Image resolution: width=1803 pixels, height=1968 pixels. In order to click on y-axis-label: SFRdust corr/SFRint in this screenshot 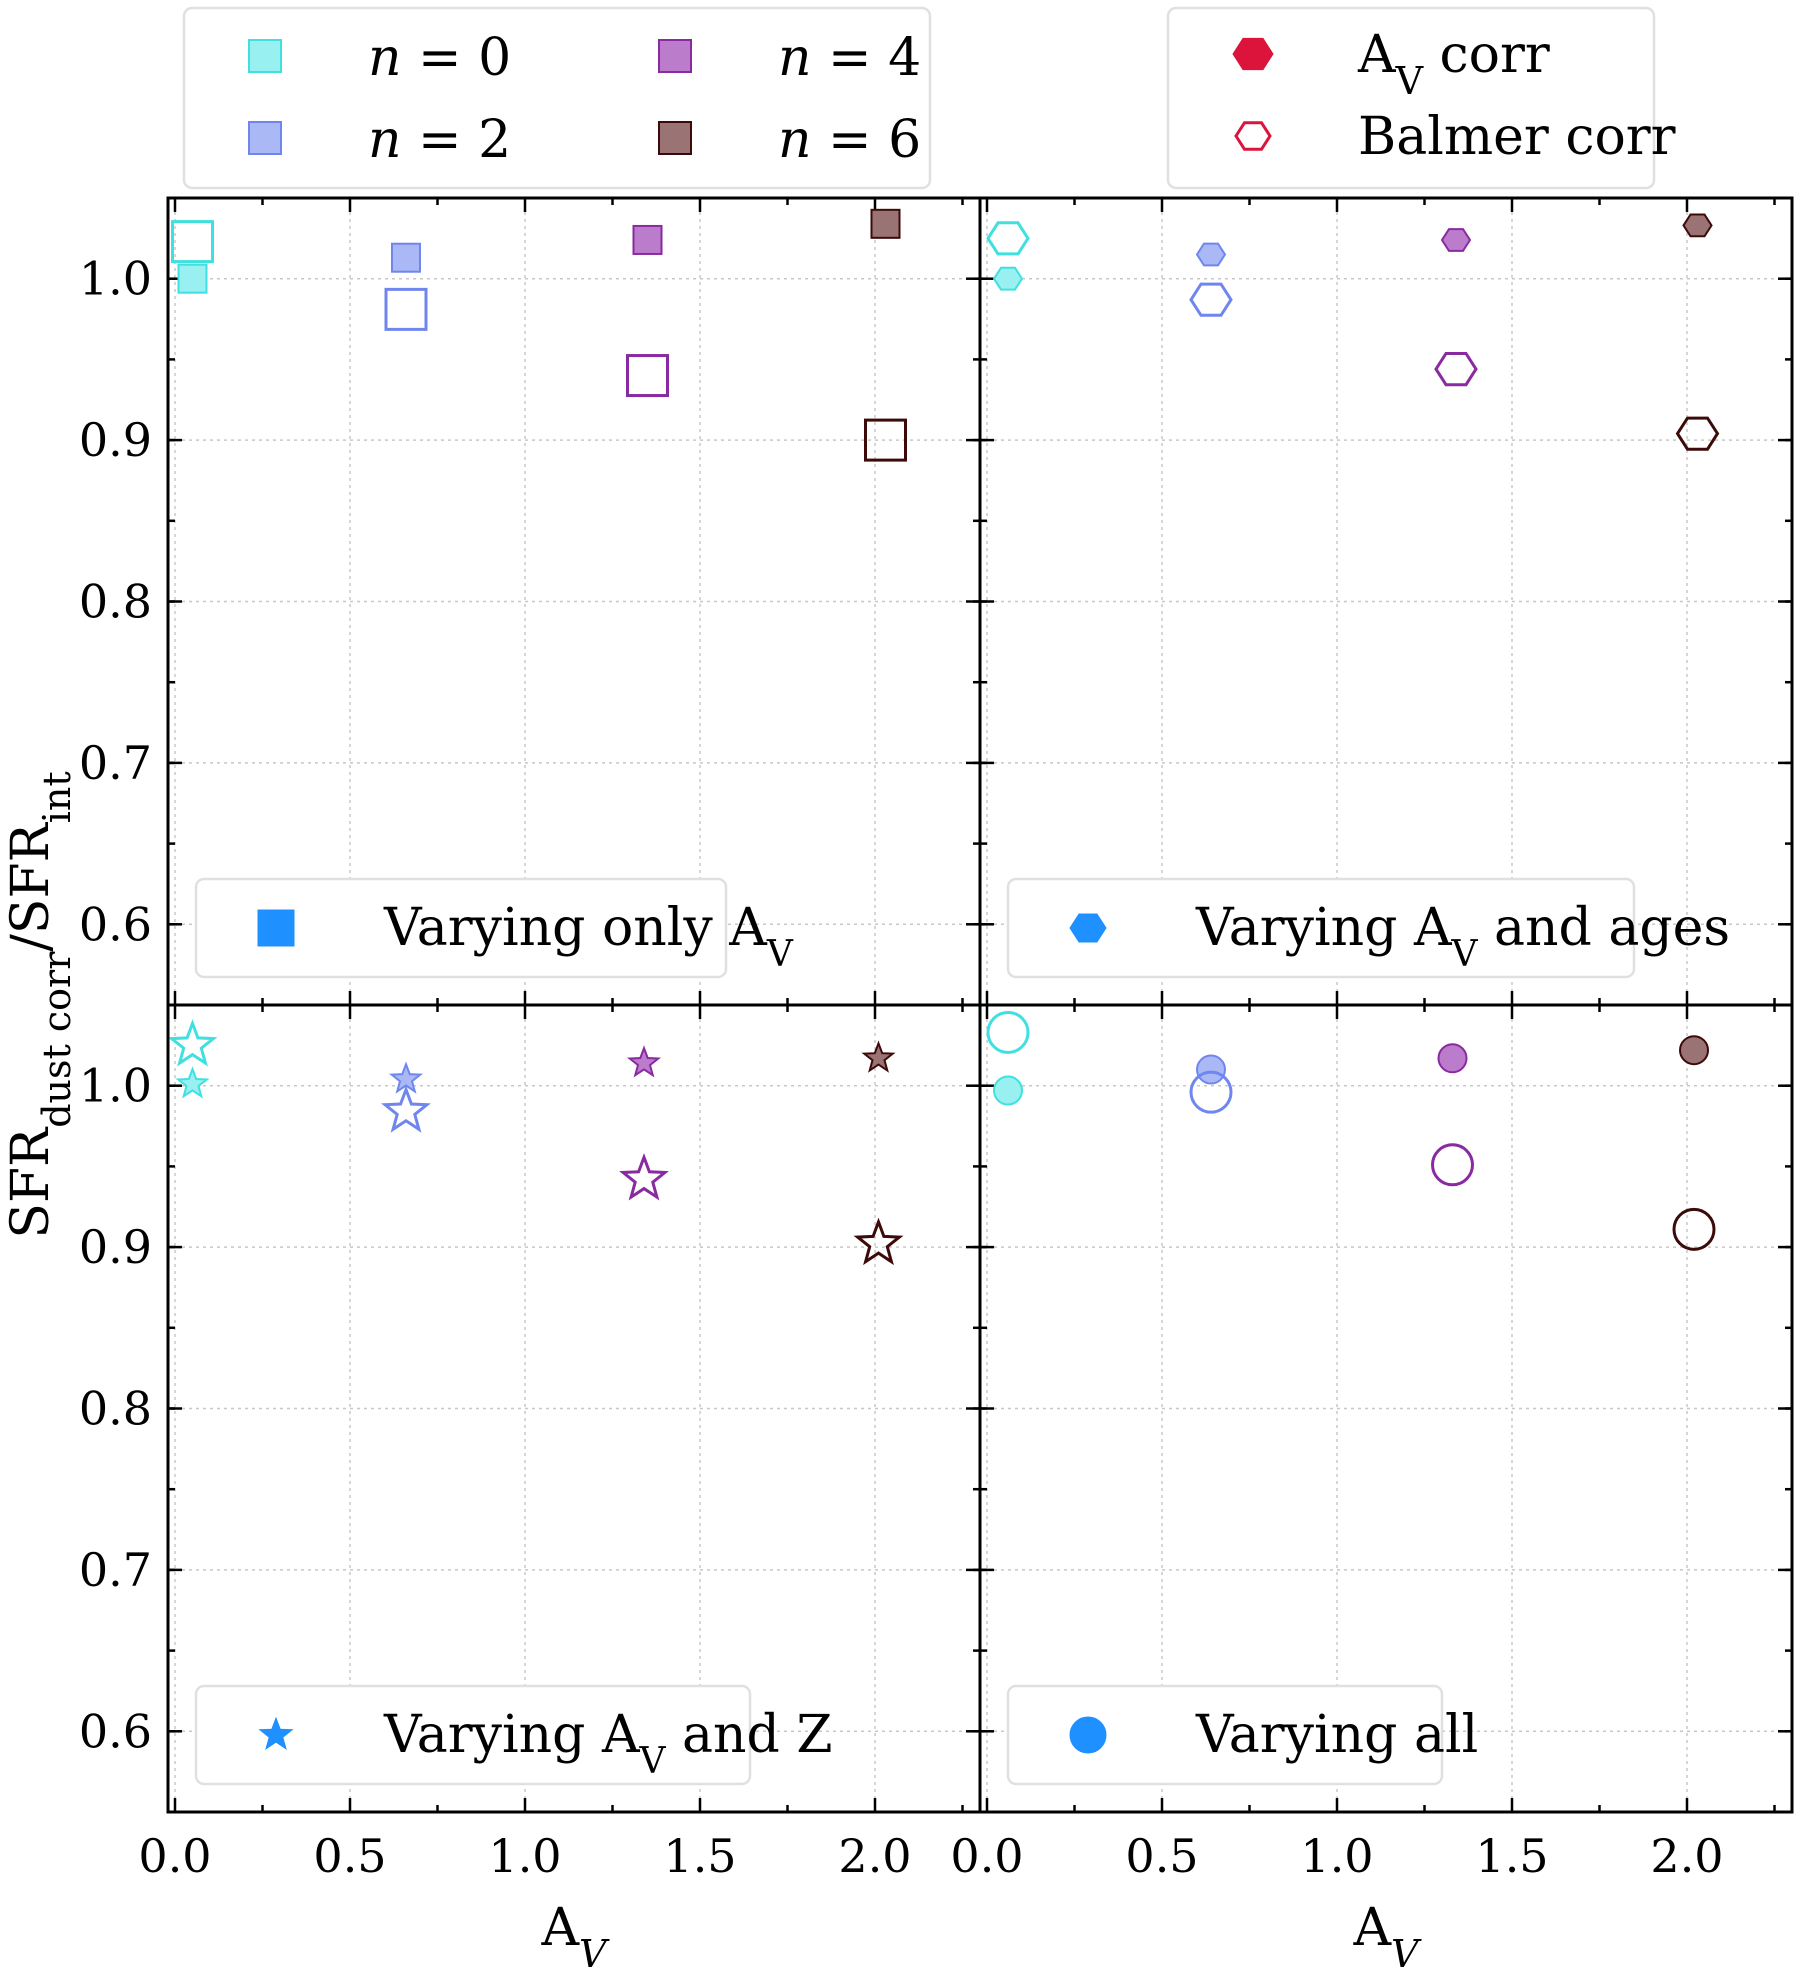, I will do `click(40, 1004)`.